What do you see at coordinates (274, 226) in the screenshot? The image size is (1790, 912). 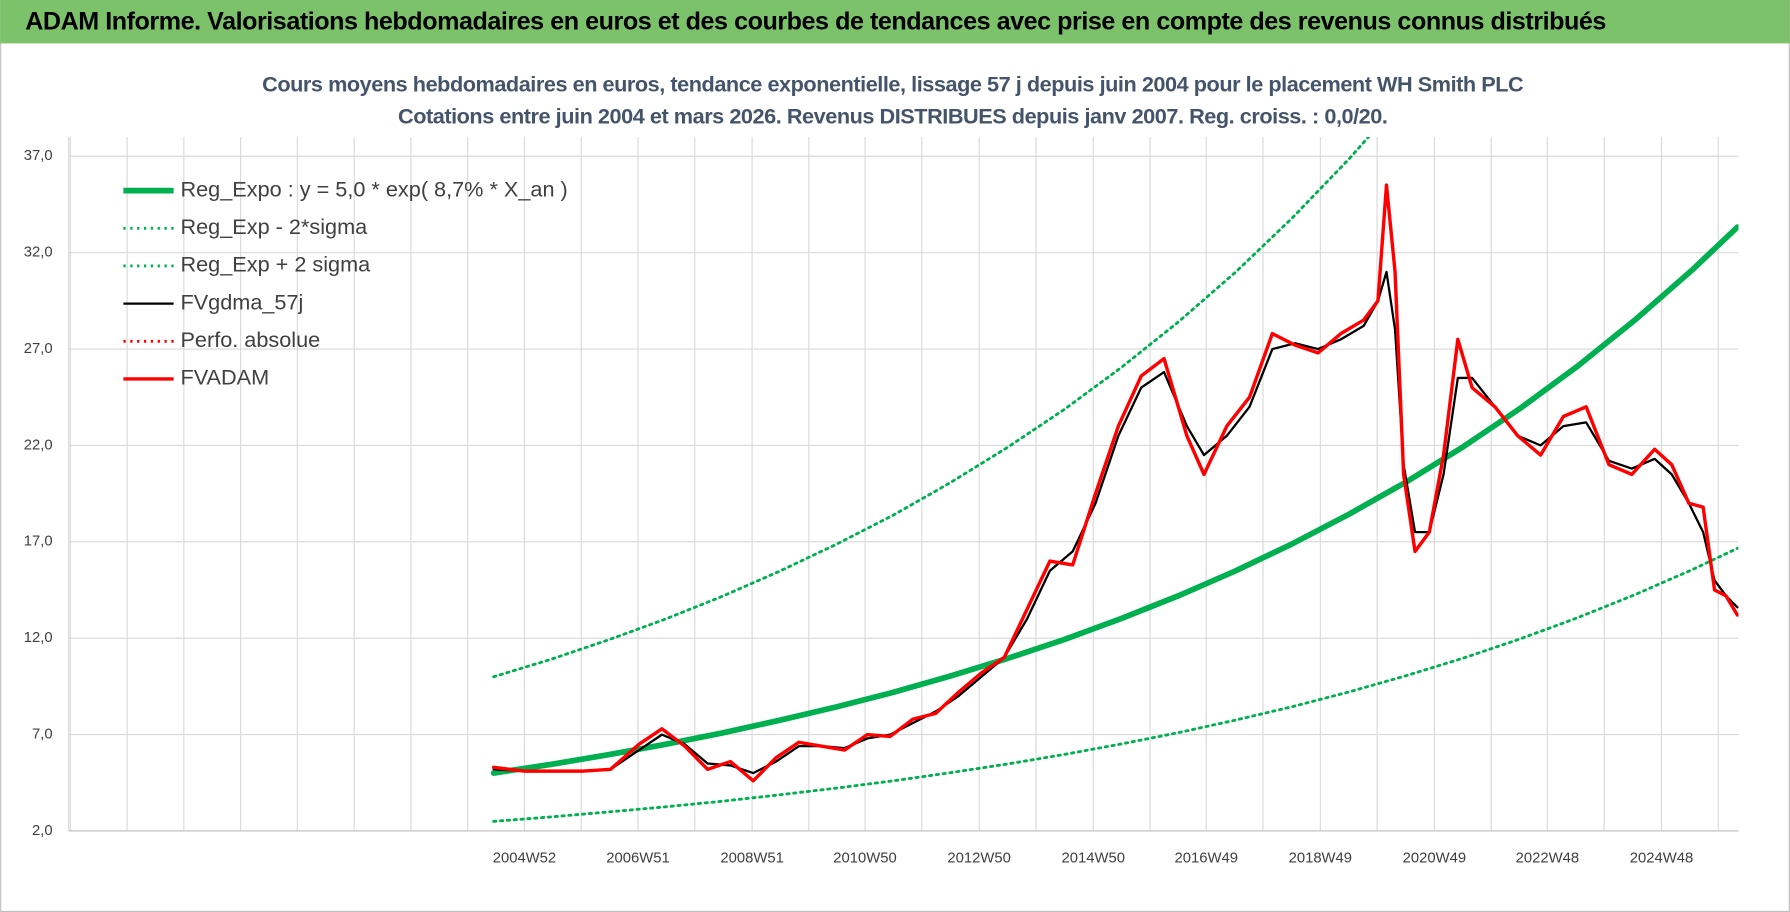 I see `legend-label: Reg_Exp - 2*sigma` at bounding box center [274, 226].